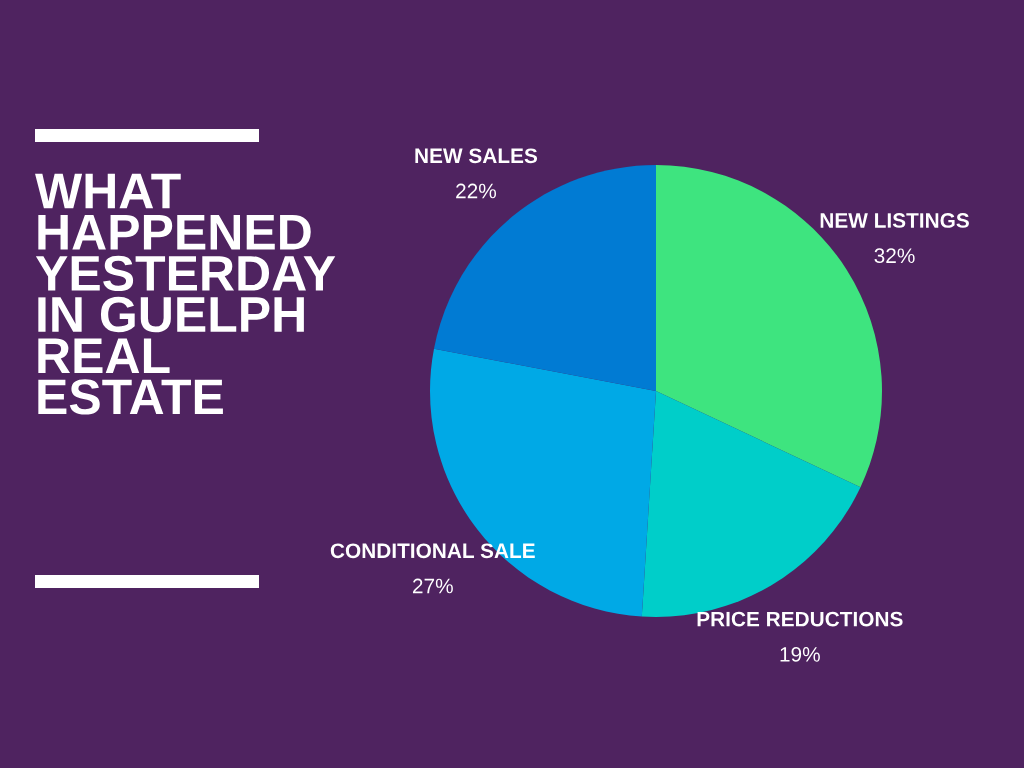  What do you see at coordinates (800, 654) in the screenshot?
I see `data-label: 19%` at bounding box center [800, 654].